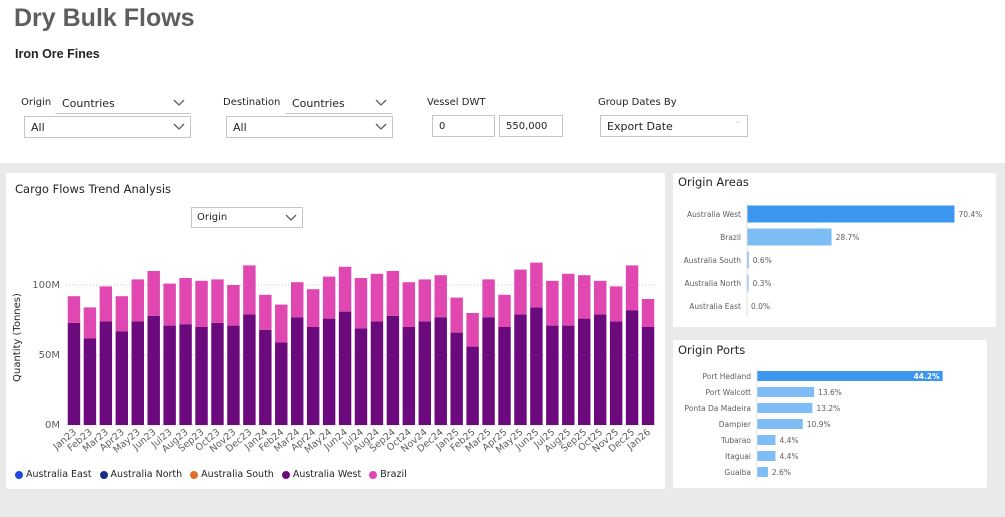 Image resolution: width=1005 pixels, height=517 pixels. Describe the element at coordinates (393, 474) in the screenshot. I see `legend-label: Brazil` at that location.